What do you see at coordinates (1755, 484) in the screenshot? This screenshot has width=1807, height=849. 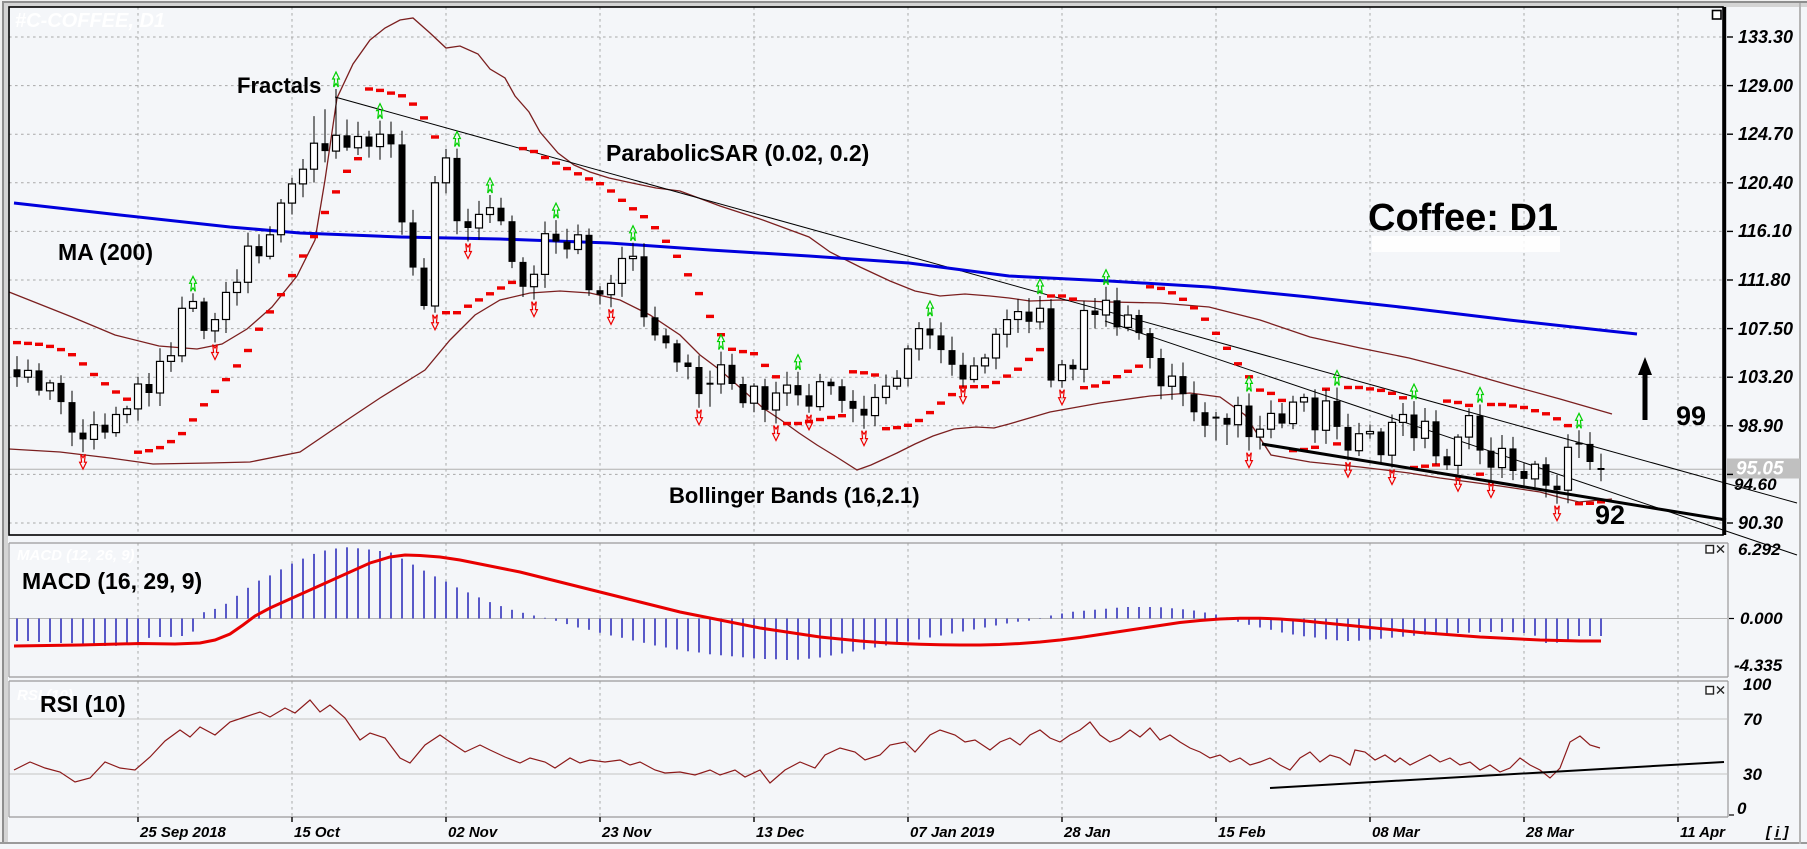 I see `svg-text: 94.60` at bounding box center [1755, 484].